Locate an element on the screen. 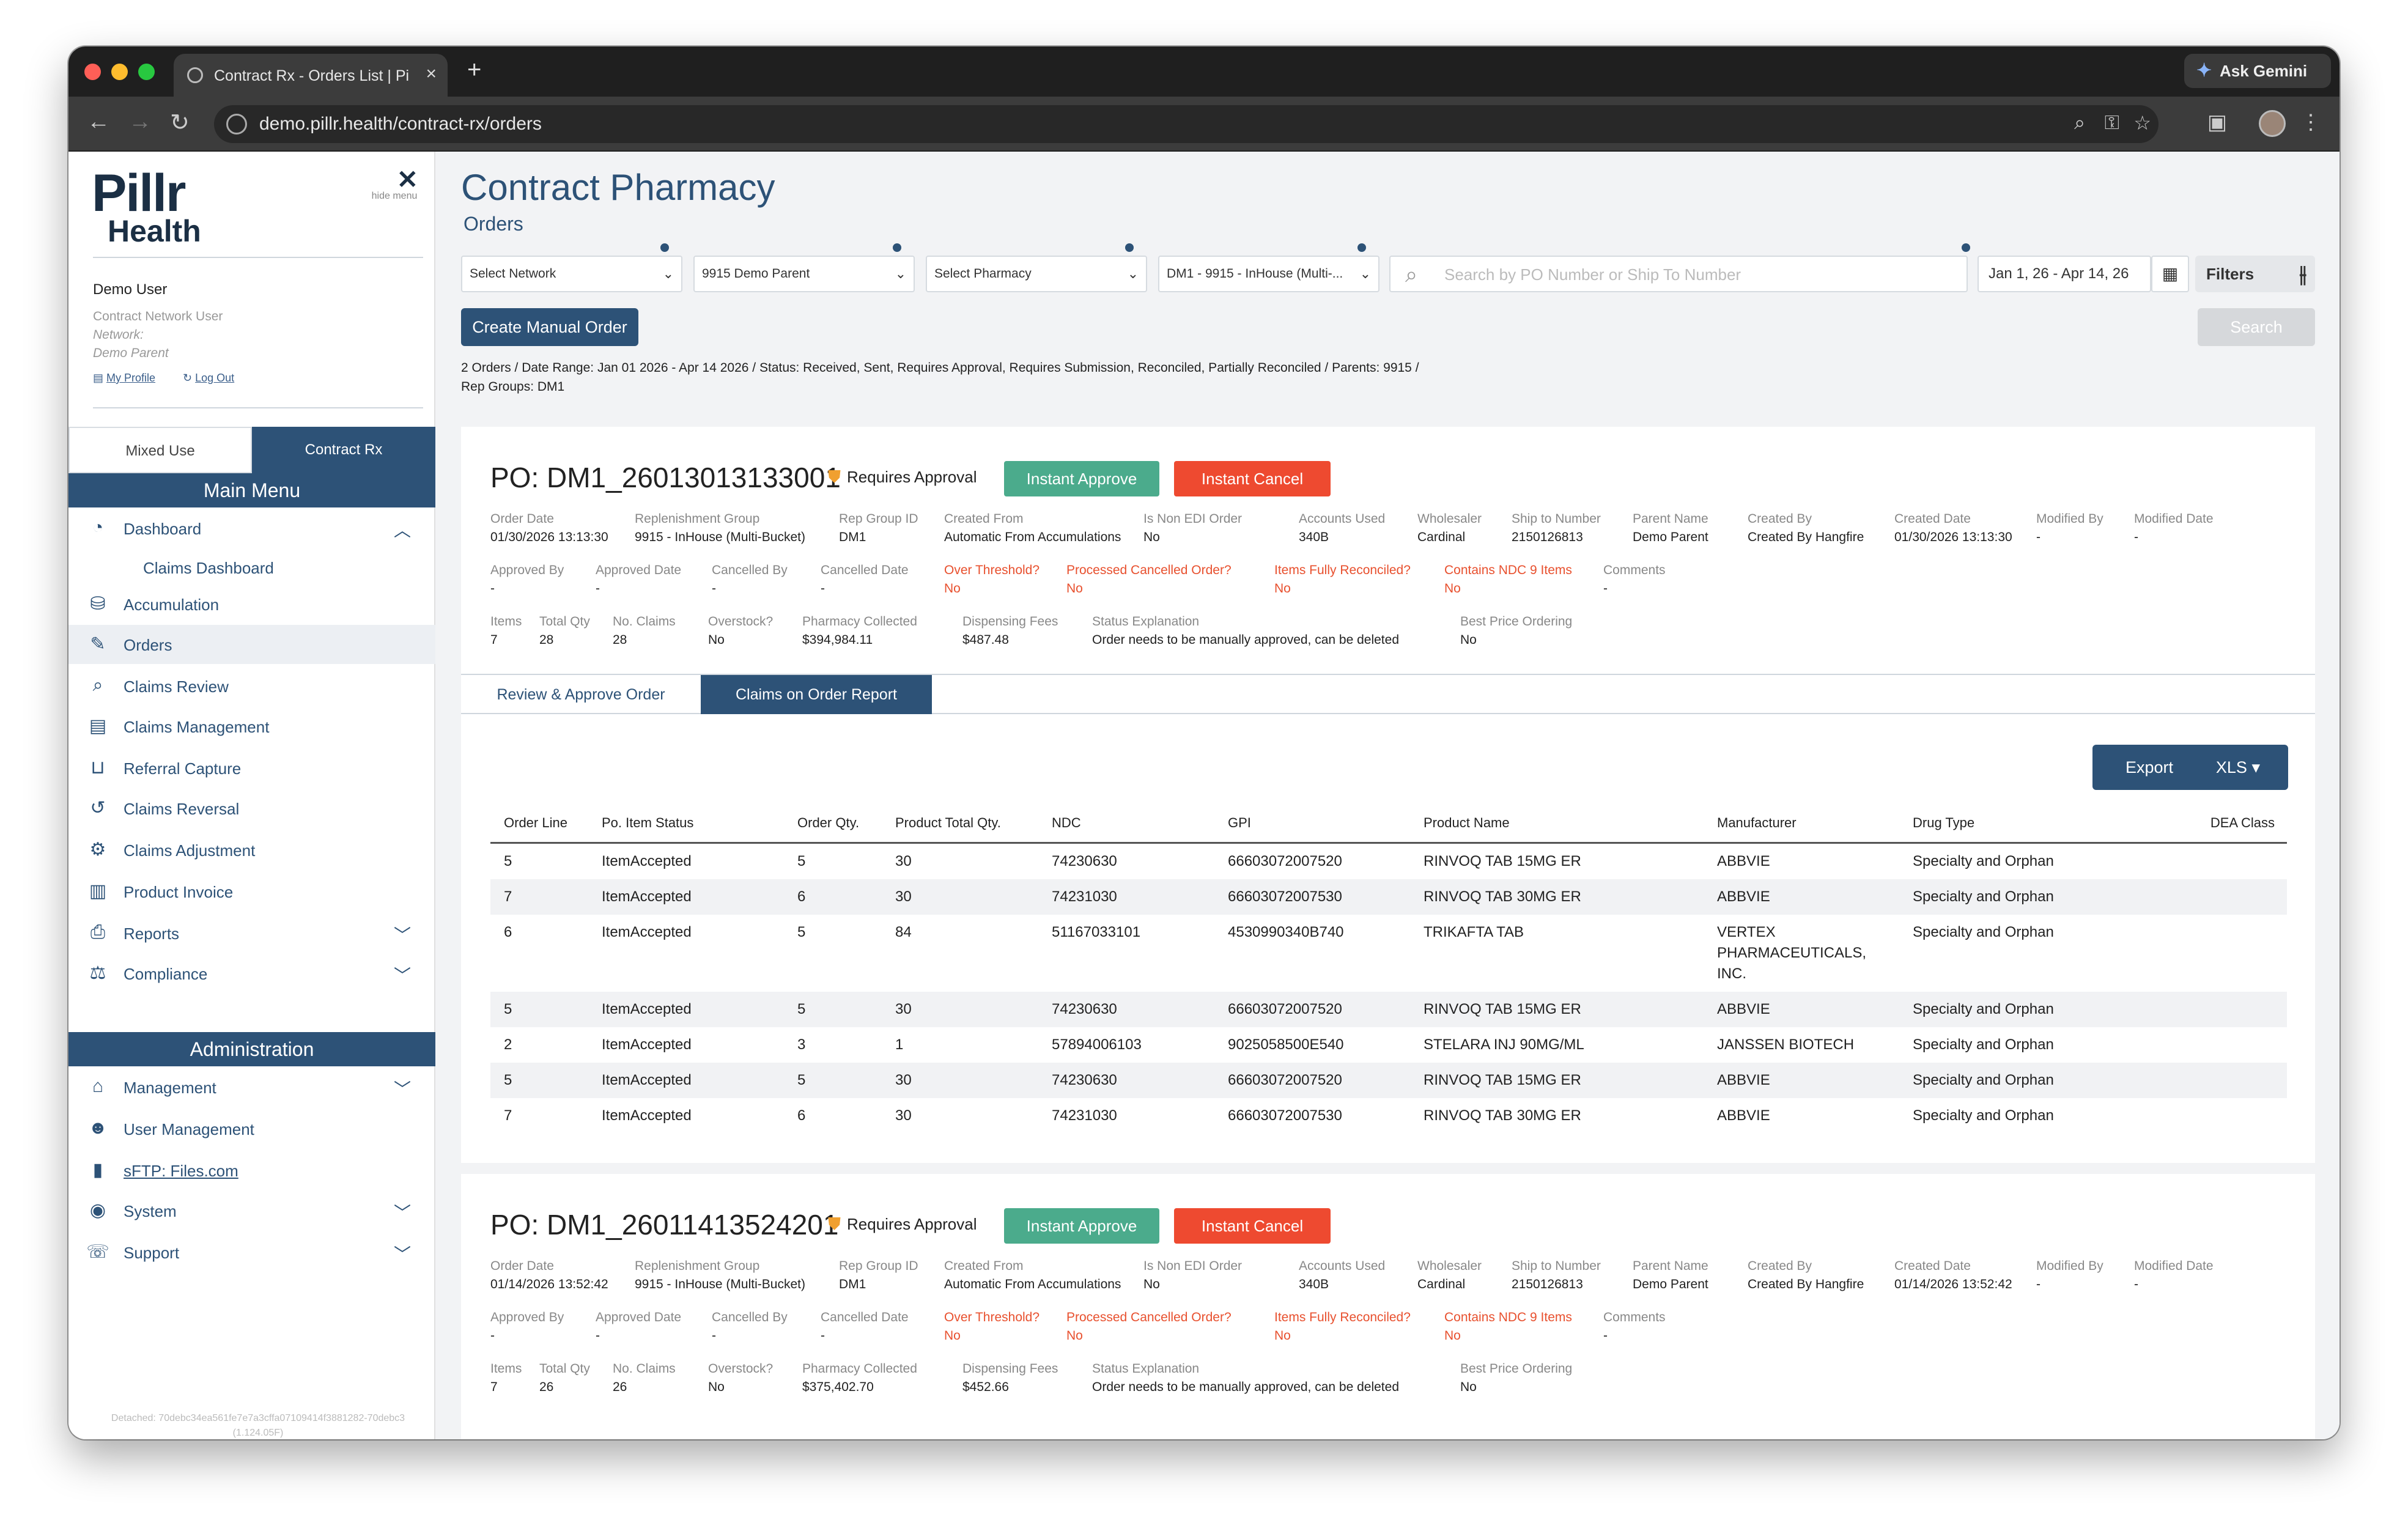 The width and height of the screenshot is (2408, 1531). bookmark-star-icon: ☆ is located at coordinates (2142, 123).